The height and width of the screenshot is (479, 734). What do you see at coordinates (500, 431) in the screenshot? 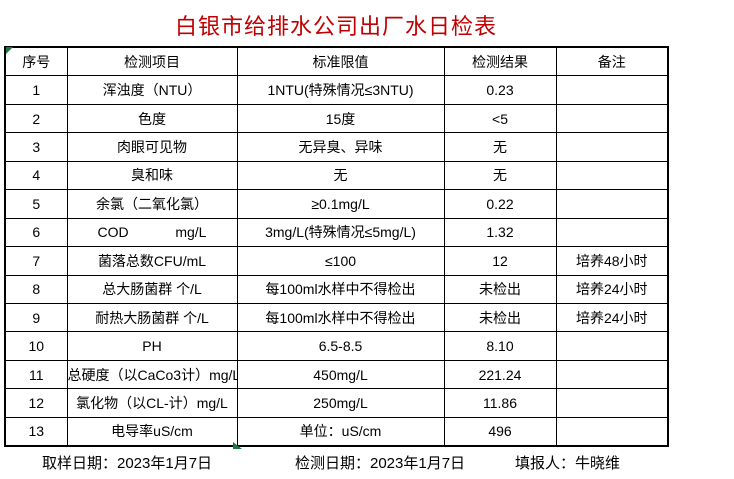
I see `cell: 496` at bounding box center [500, 431].